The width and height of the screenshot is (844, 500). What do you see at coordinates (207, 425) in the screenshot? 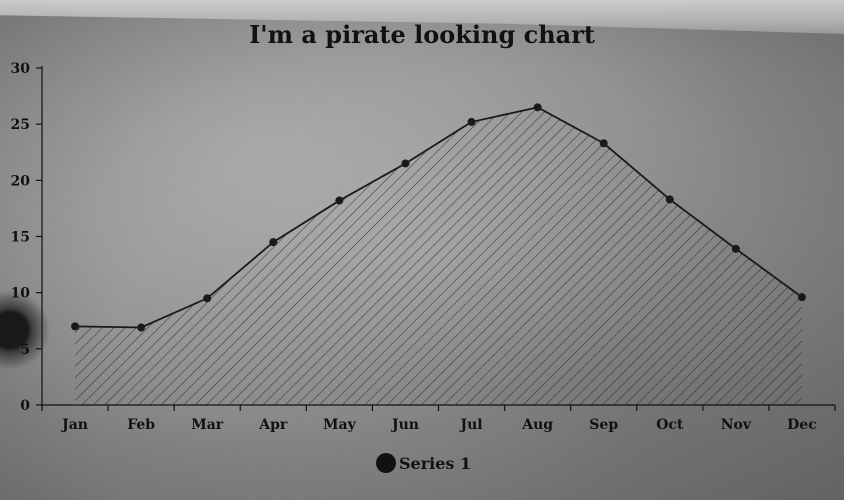
I see `x-tick-label: Mar` at bounding box center [207, 425].